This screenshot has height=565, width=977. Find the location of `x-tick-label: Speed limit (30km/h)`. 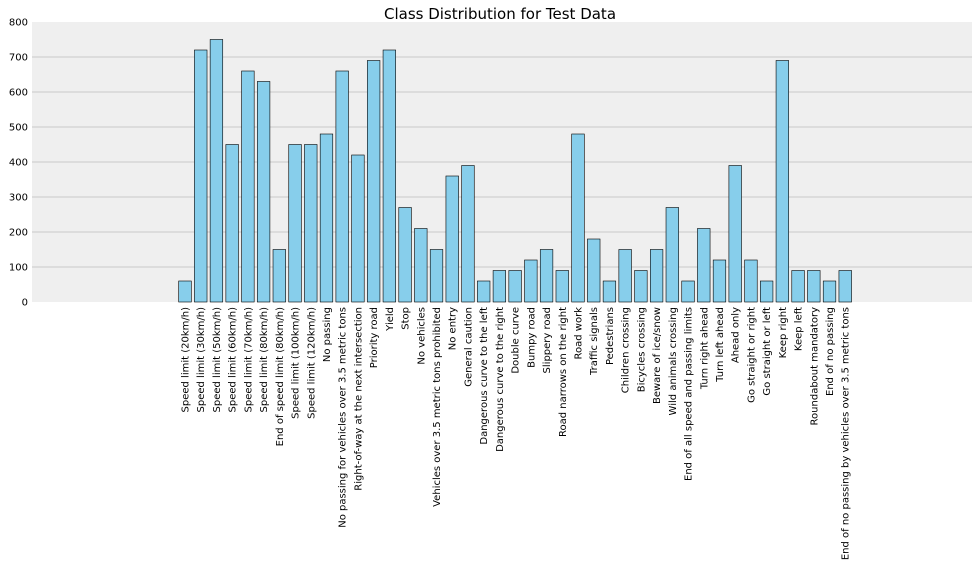

x-tick-label: Speed limit (30km/h) is located at coordinates (201, 360).